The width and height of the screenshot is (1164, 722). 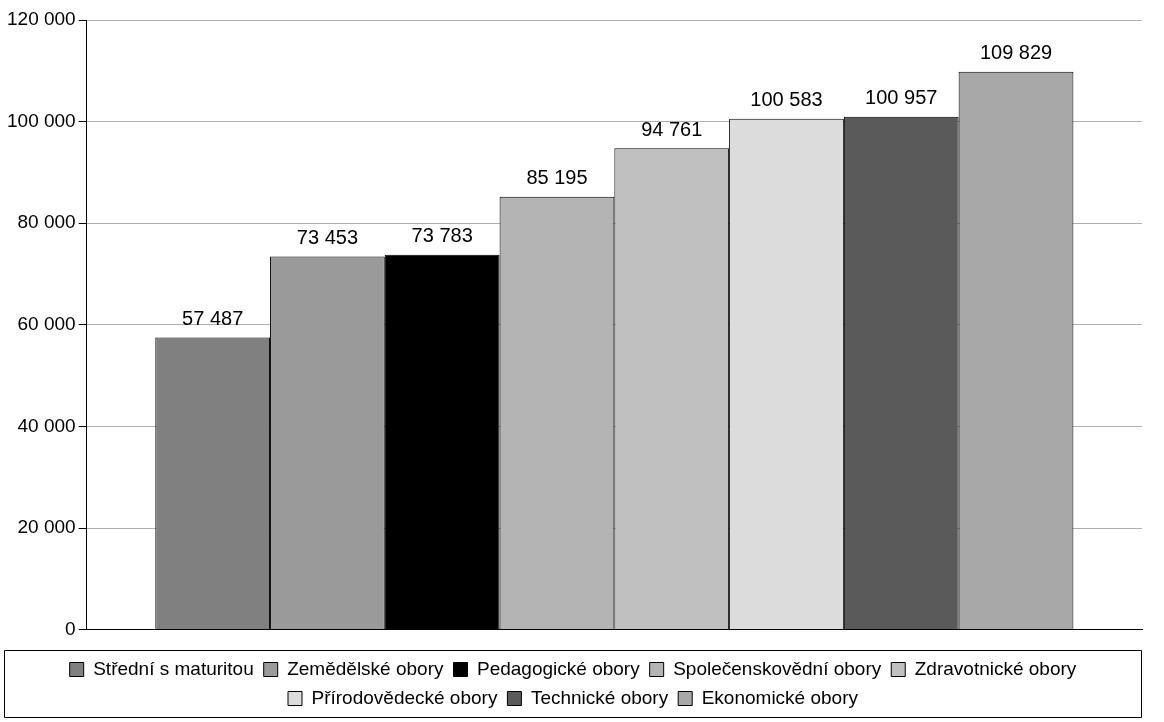 I want to click on y-tick-label: 0, so click(x=70, y=628).